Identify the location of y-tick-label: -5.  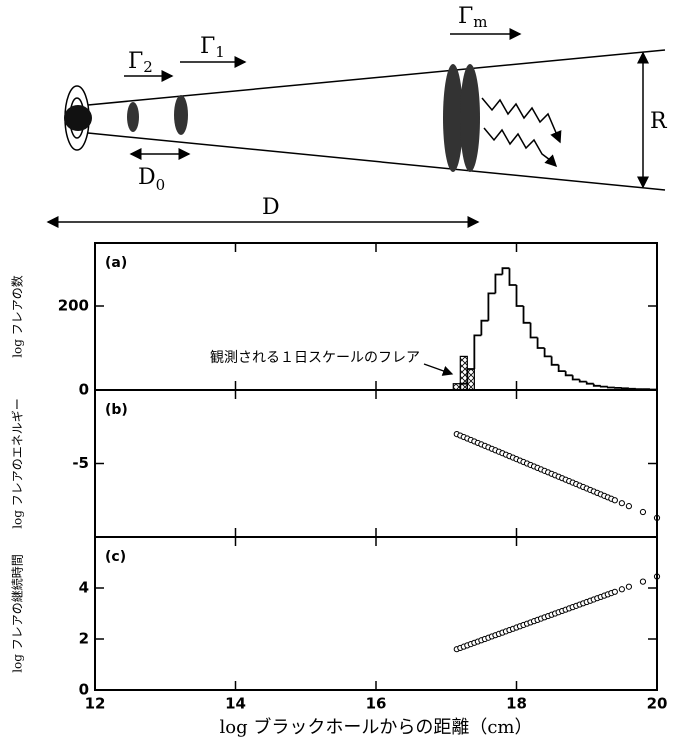
(80, 463).